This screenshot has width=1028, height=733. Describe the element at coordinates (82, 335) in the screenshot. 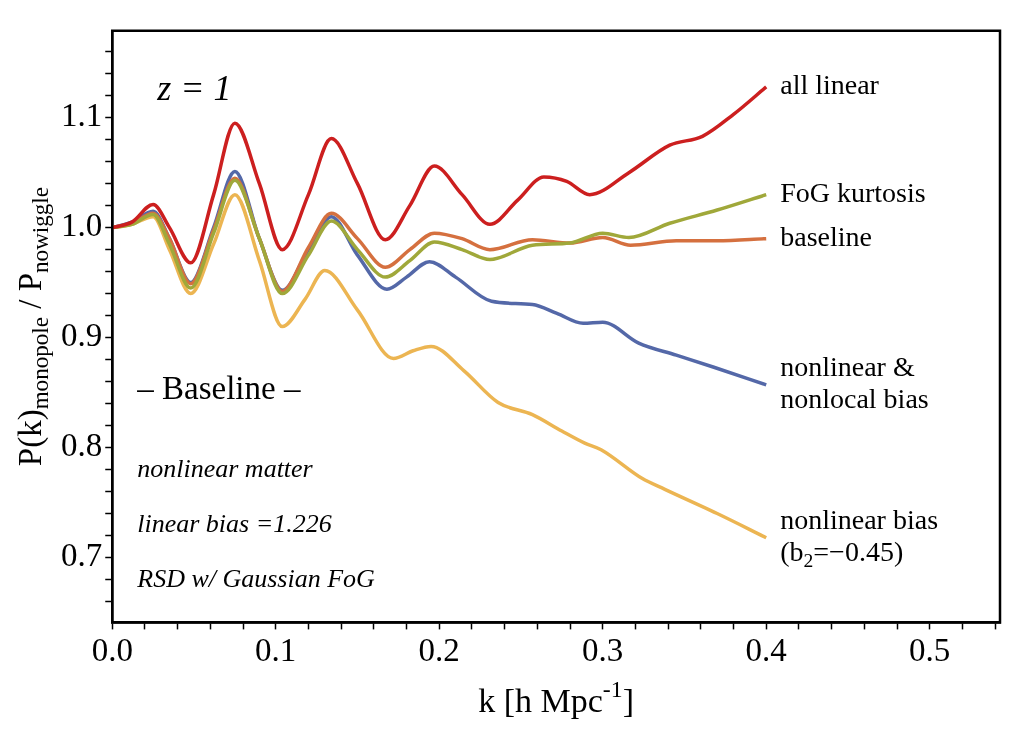

I see `y-tick-label: 0.9` at that location.